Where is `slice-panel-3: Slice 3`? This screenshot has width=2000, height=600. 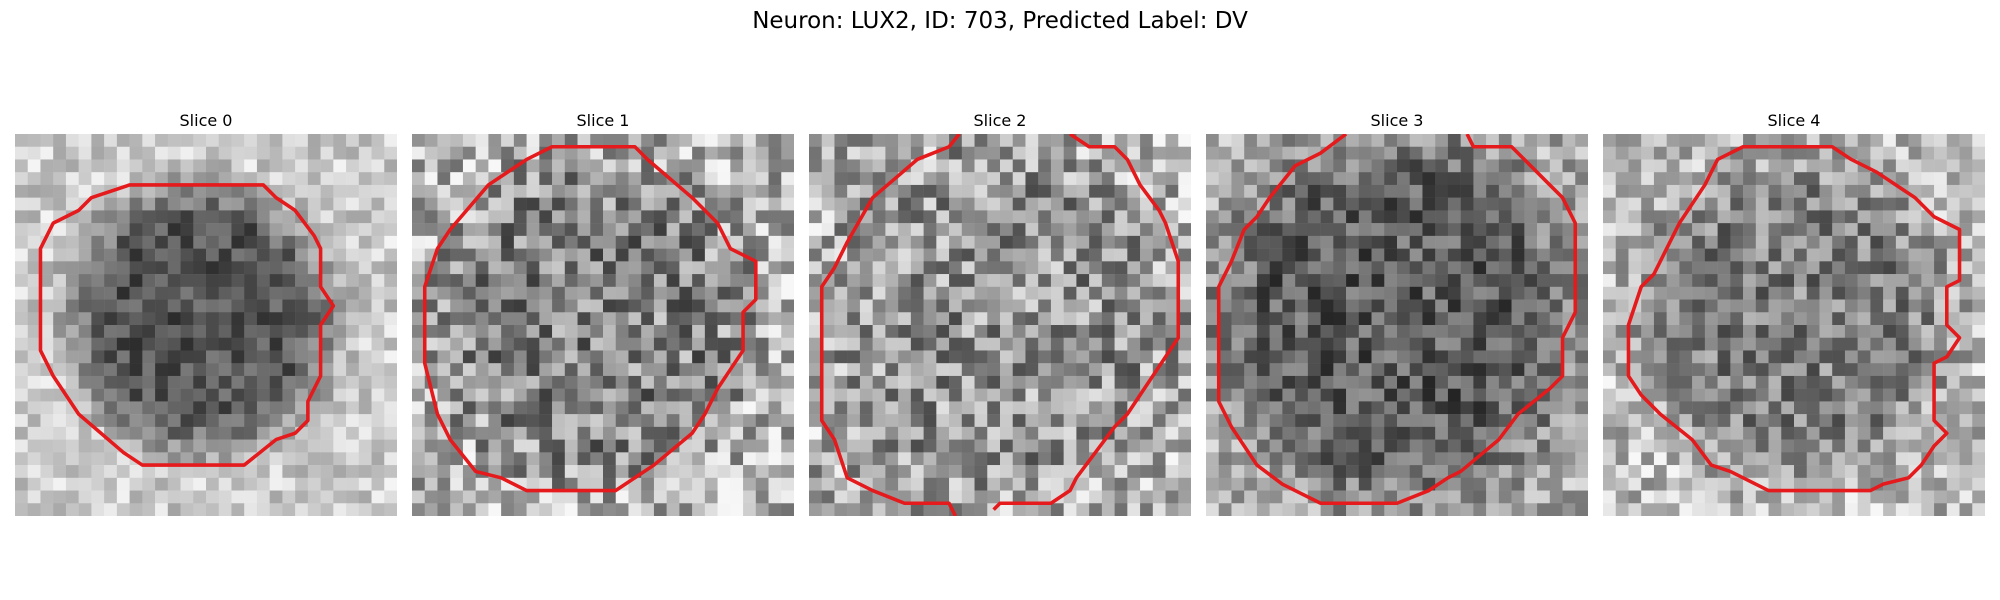 slice-panel-3: Slice 3 is located at coordinates (1397, 312).